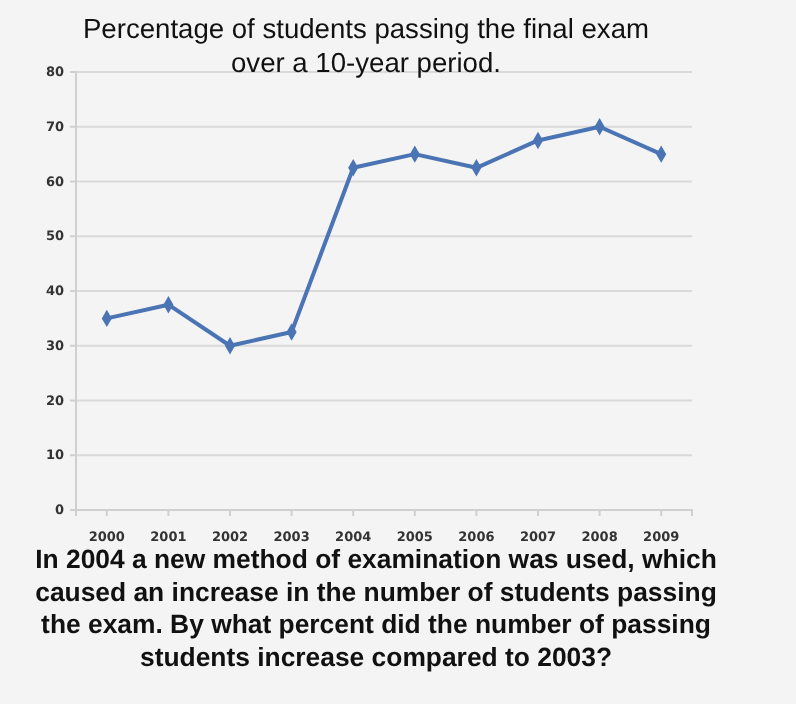 This screenshot has height=704, width=796. I want to click on chart-title: Percentage of students passing the final exam over a 10-year period., so click(366, 46).